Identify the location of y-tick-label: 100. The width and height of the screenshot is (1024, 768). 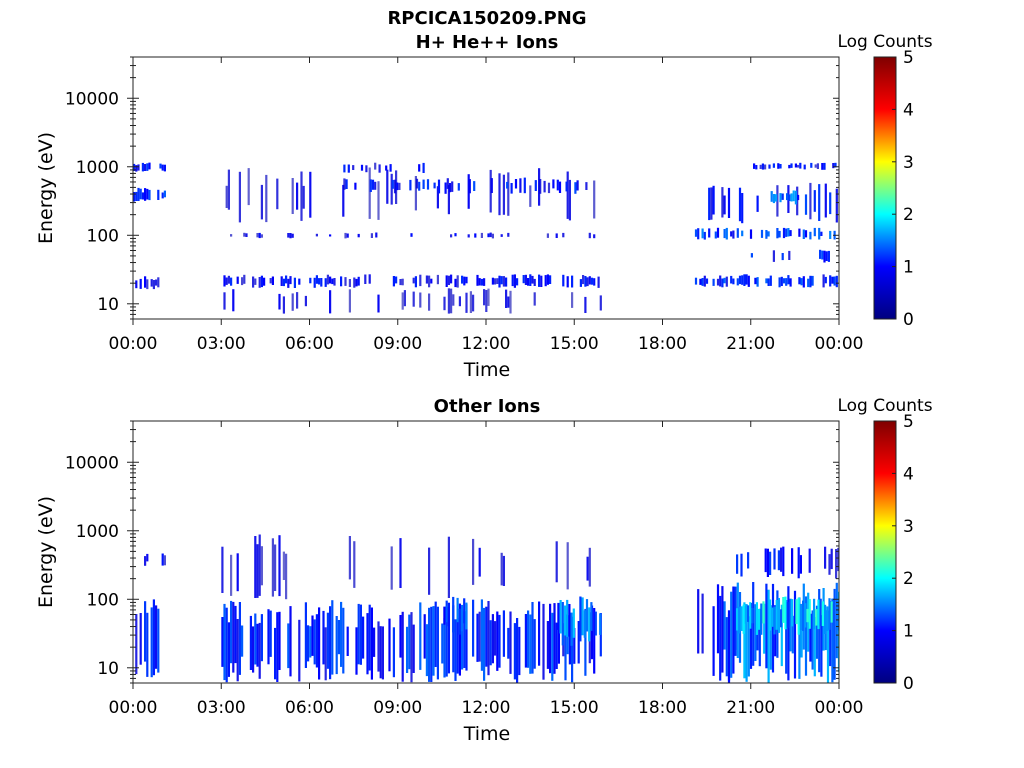
(103, 600).